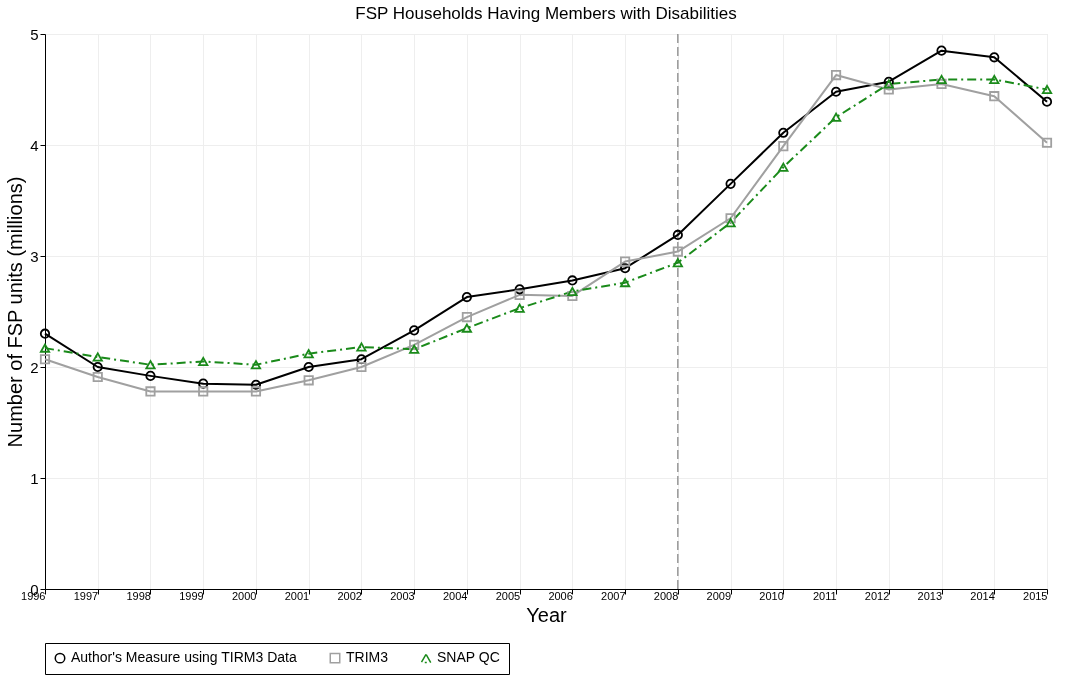 This screenshot has width=1073, height=689. Describe the element at coordinates (191, 595) in the screenshot. I see `x-tick-label: 1999` at that location.